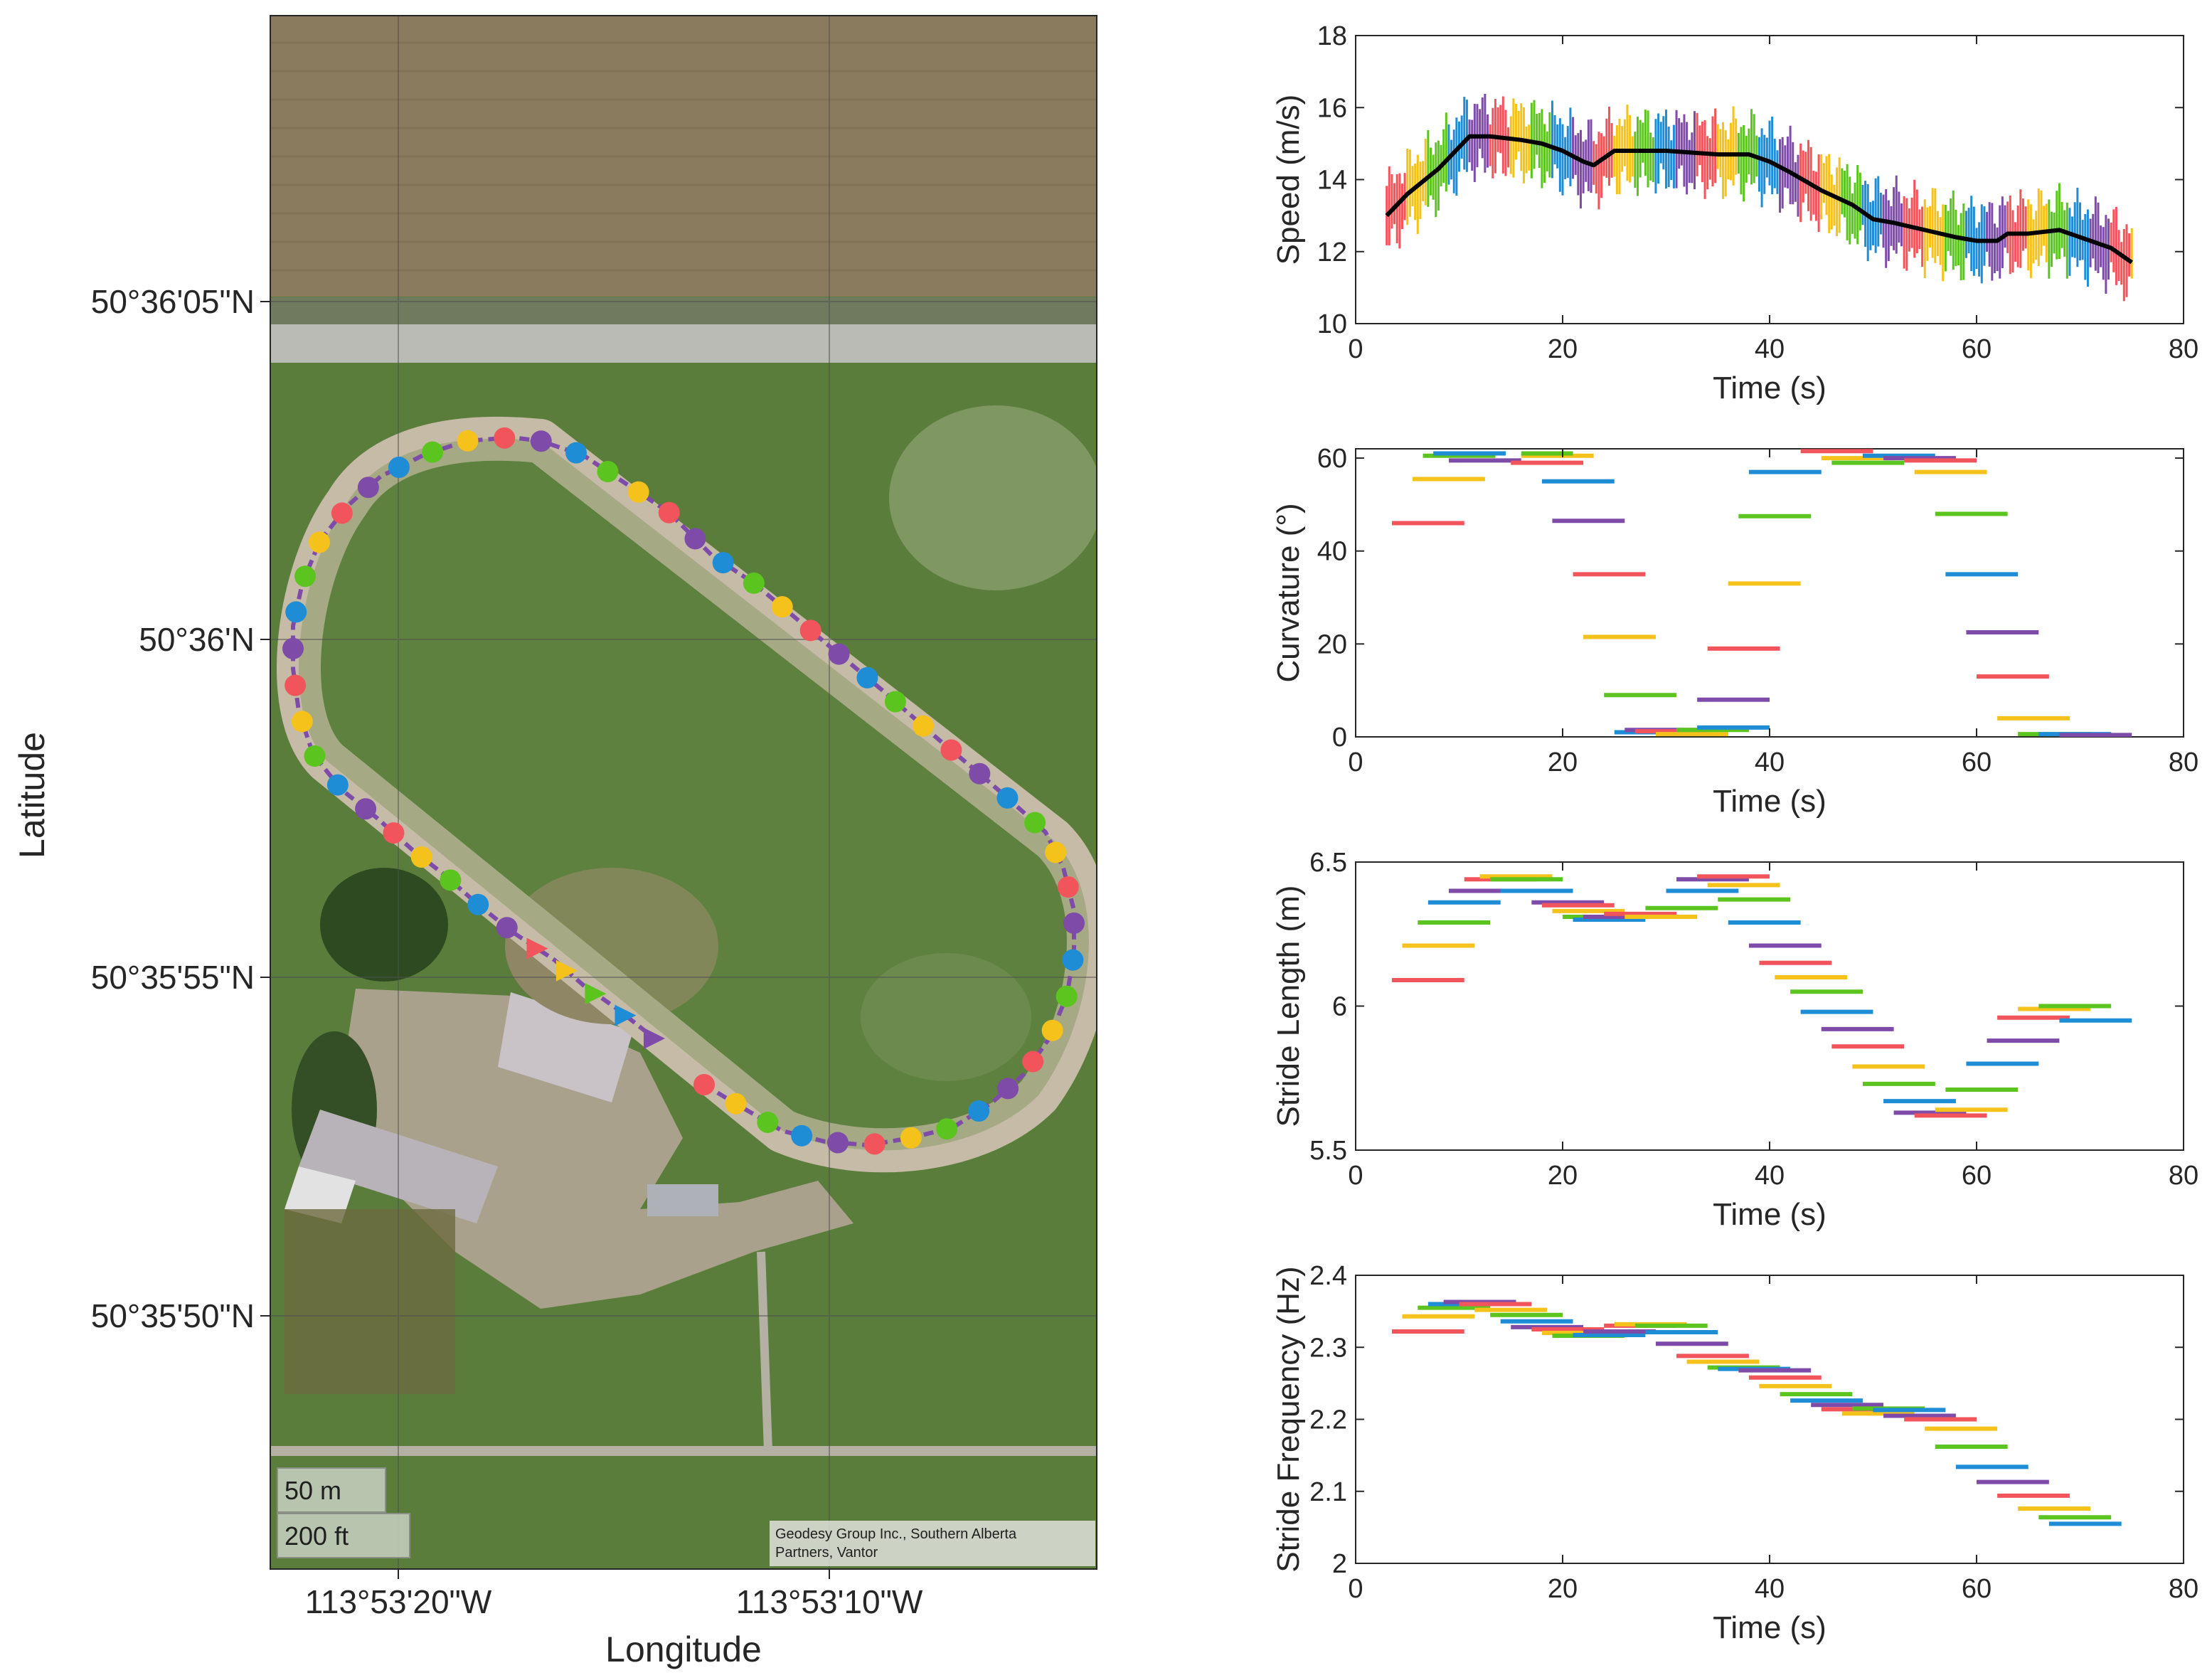 This screenshot has width=2212, height=1680. Describe the element at coordinates (682, 1200) in the screenshot. I see `shed-roof` at that location.